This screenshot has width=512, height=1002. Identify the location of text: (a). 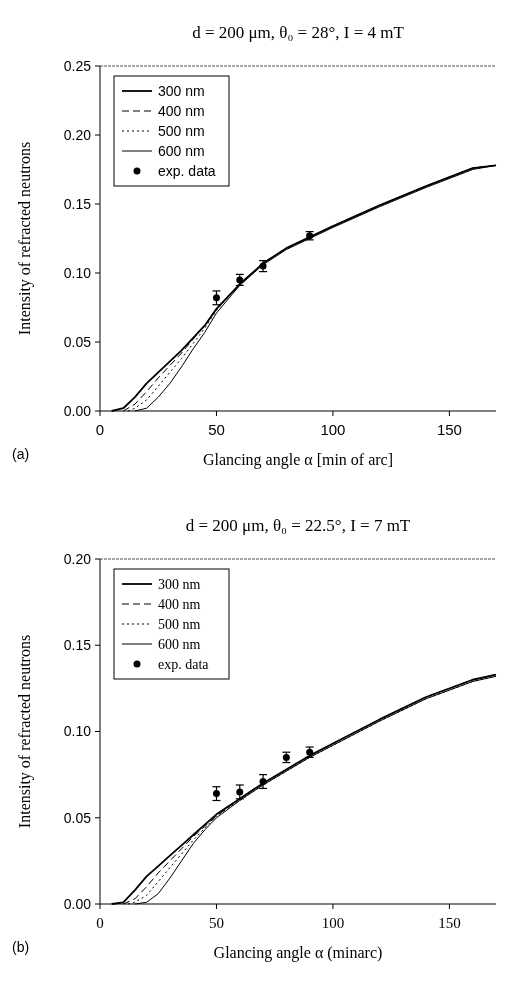
(21, 454).